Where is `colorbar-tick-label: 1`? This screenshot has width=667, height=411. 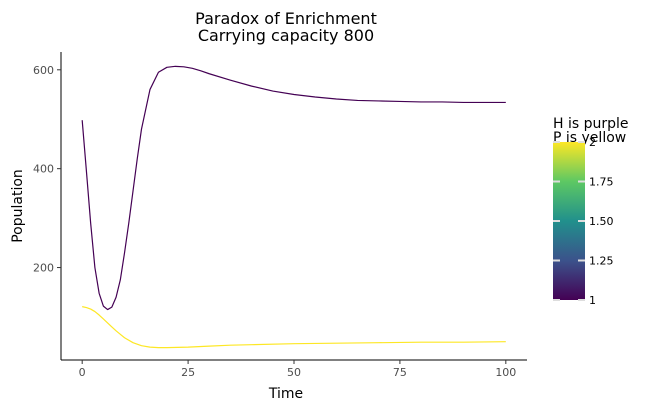 colorbar-tick-label: 1 is located at coordinates (592, 300).